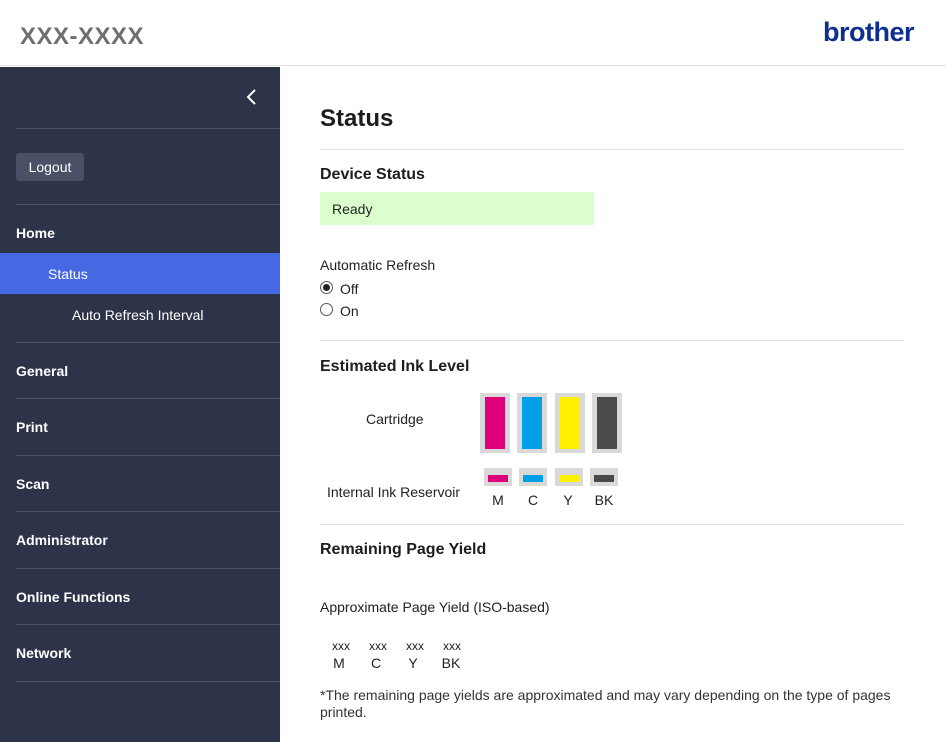 Image resolution: width=946 pixels, height=742 pixels. Describe the element at coordinates (533, 477) in the screenshot. I see `ink-reservoir-c` at that location.